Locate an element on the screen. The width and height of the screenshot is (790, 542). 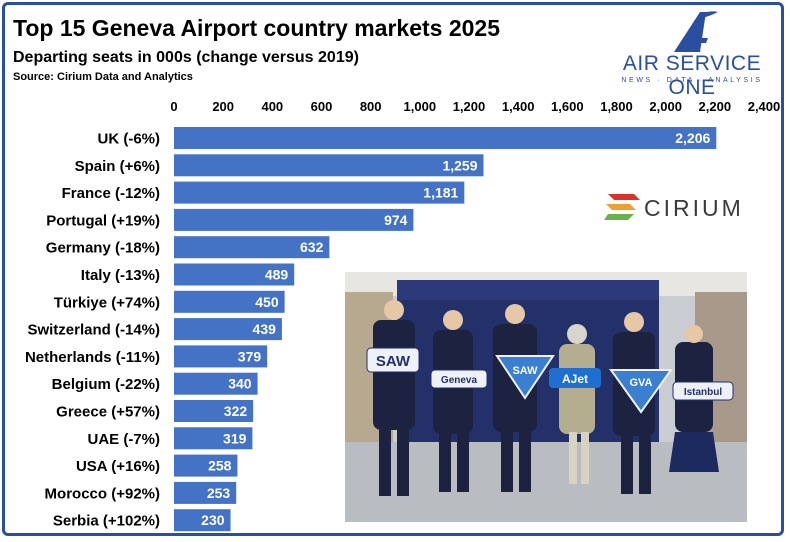
category-label: Netherlands (-11%) is located at coordinates (92, 357).